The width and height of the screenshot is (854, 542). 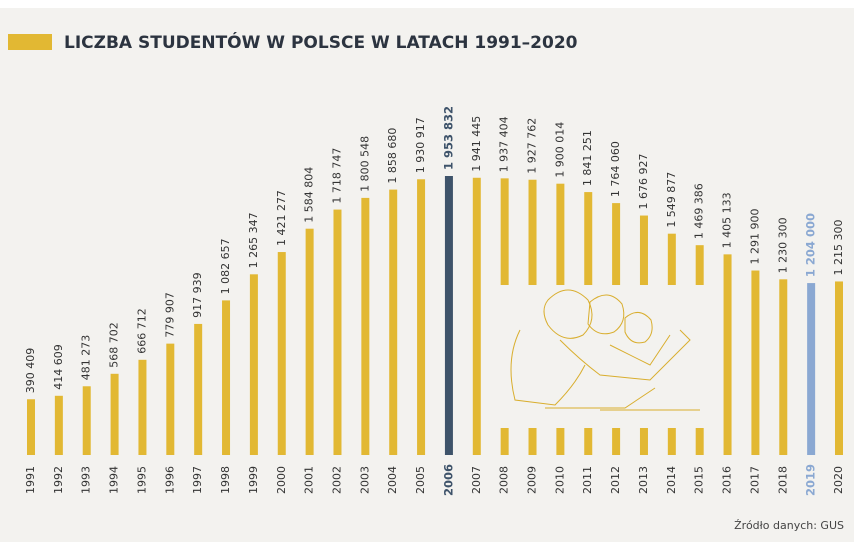 I want to click on value-label: 666 712, so click(x=141, y=331).